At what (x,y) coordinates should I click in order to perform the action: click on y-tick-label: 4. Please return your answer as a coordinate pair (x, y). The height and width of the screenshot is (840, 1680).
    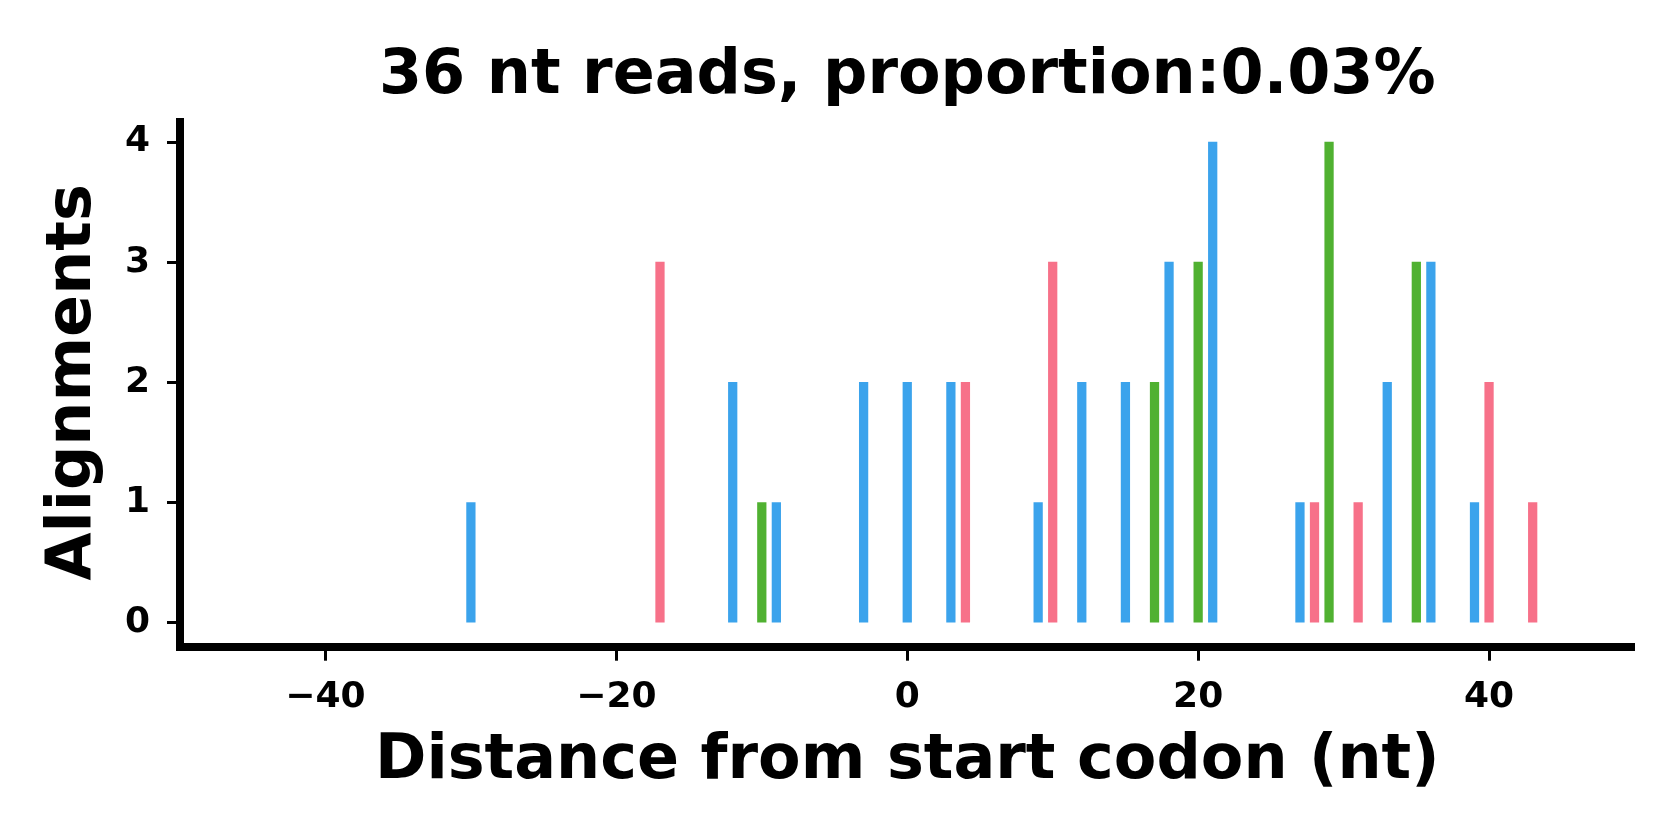
    Looking at the image, I should click on (137, 139).